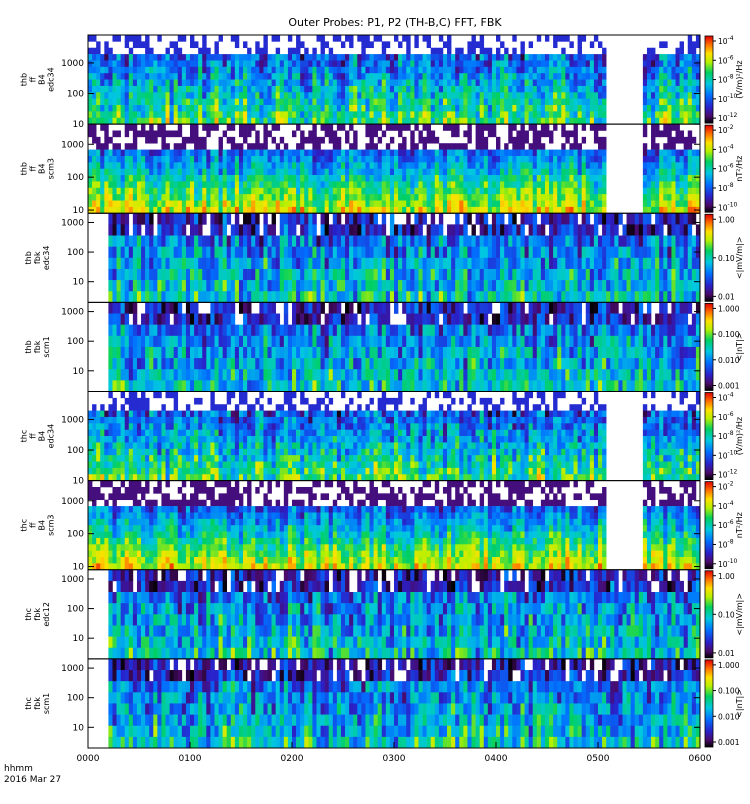 This screenshot has height=804, width=750. I want to click on y-tick-label: 100, so click(75, 178).